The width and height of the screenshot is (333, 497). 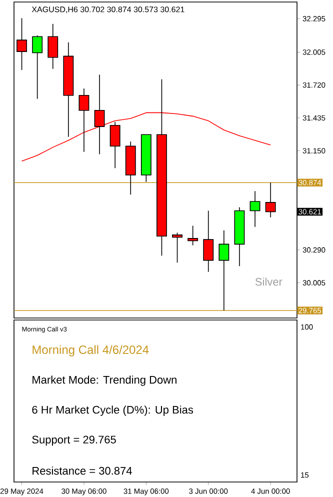 I want to click on text: Morning Call 4/6/2024, so click(x=90, y=350).